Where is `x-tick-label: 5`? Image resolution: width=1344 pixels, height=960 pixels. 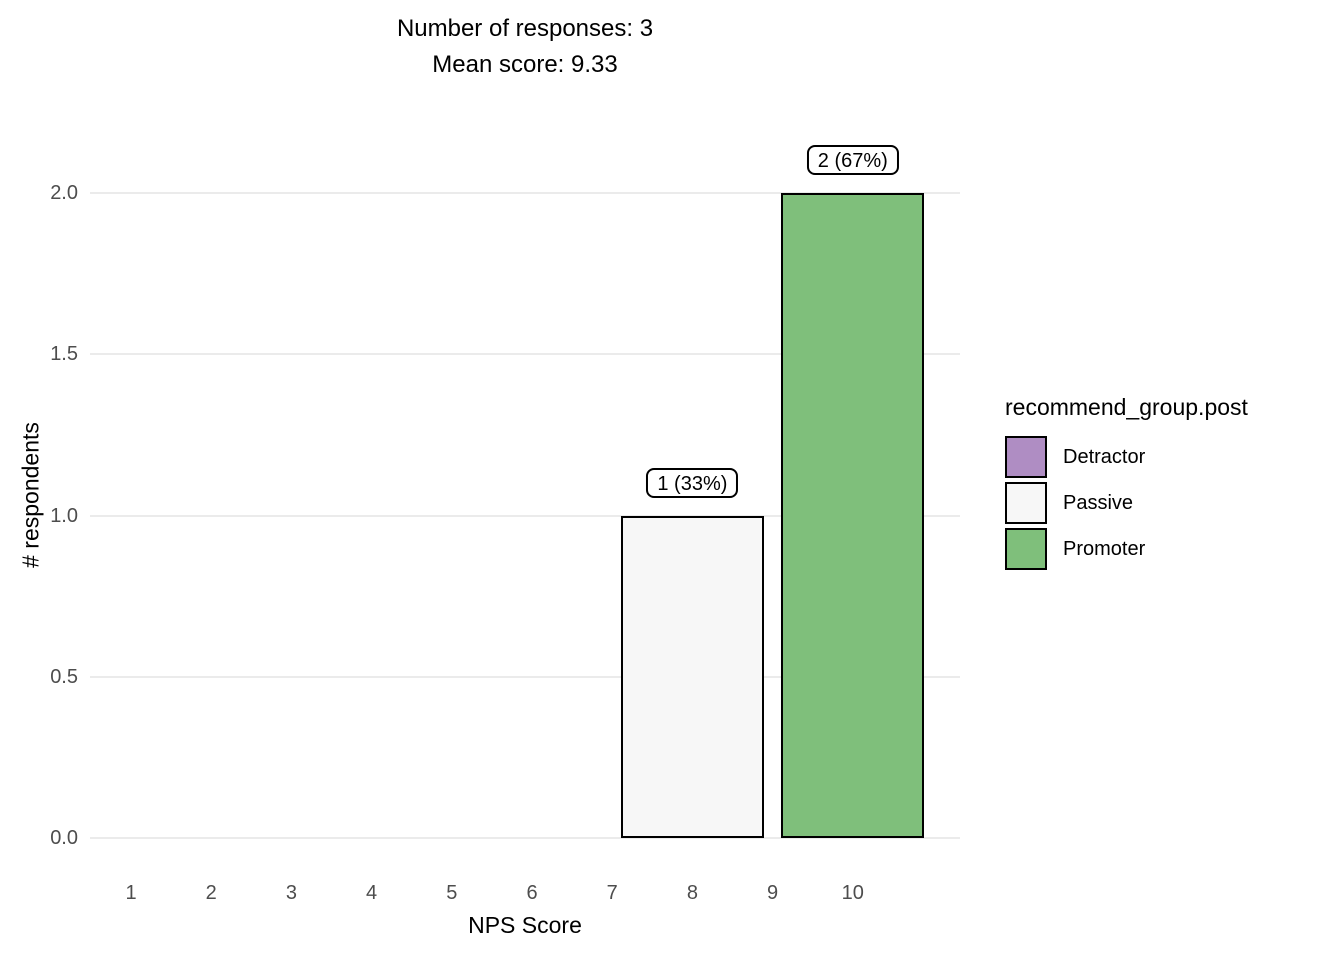
x-tick-label: 5 is located at coordinates (452, 893).